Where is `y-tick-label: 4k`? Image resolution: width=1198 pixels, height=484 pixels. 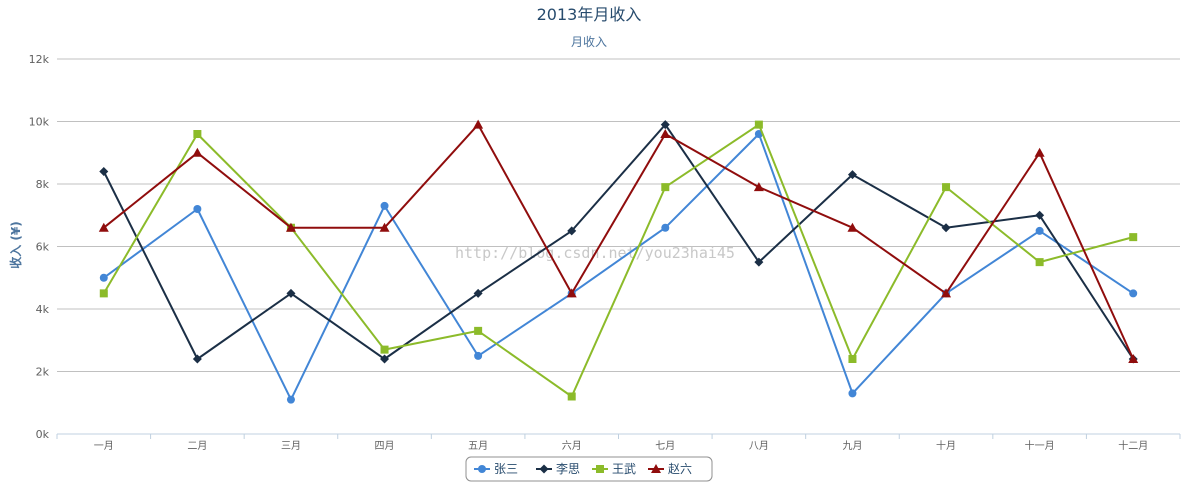
y-tick-label: 4k is located at coordinates (43, 309).